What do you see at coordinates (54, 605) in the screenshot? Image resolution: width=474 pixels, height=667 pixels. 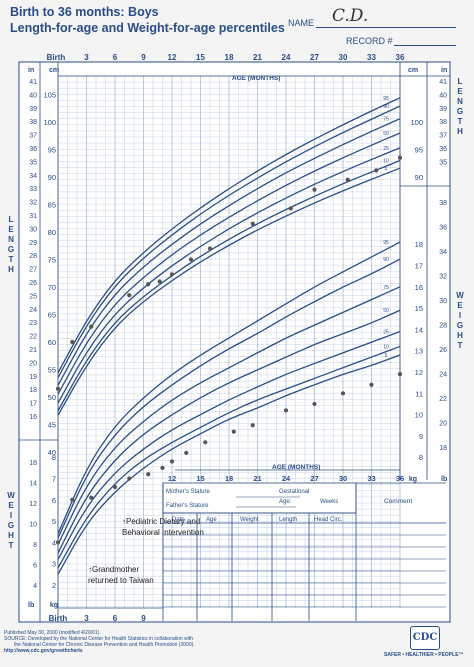 I see `weight-unit-kg-left: kg` at bounding box center [54, 605].